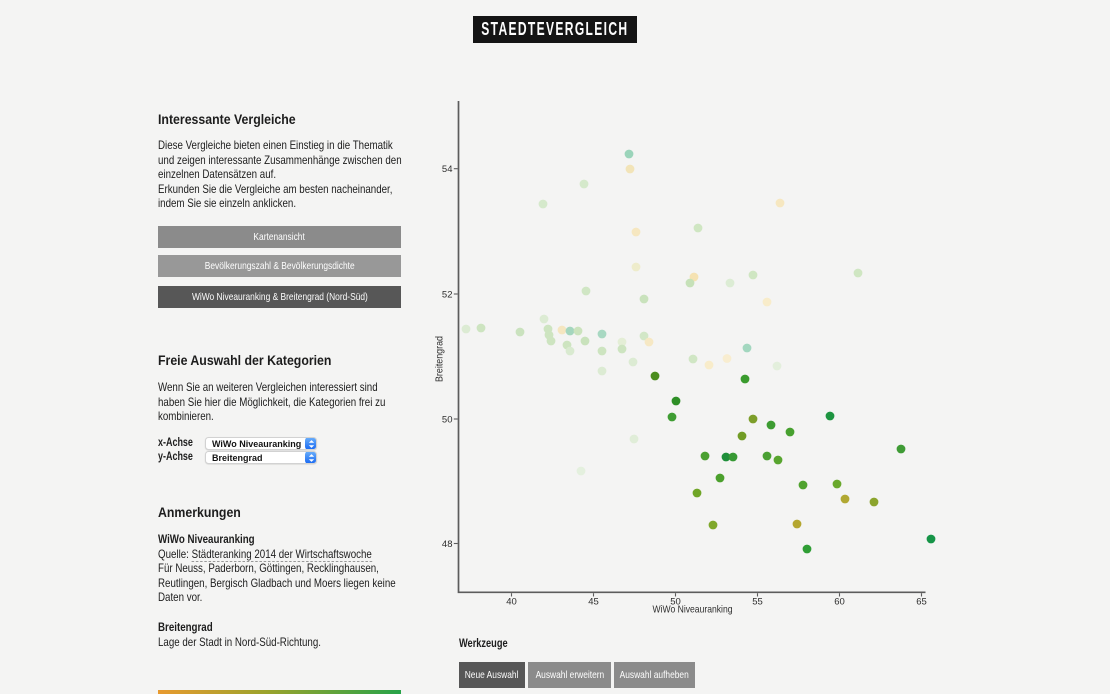  What do you see at coordinates (921, 602) in the screenshot?
I see `svg-text: 65` at bounding box center [921, 602].